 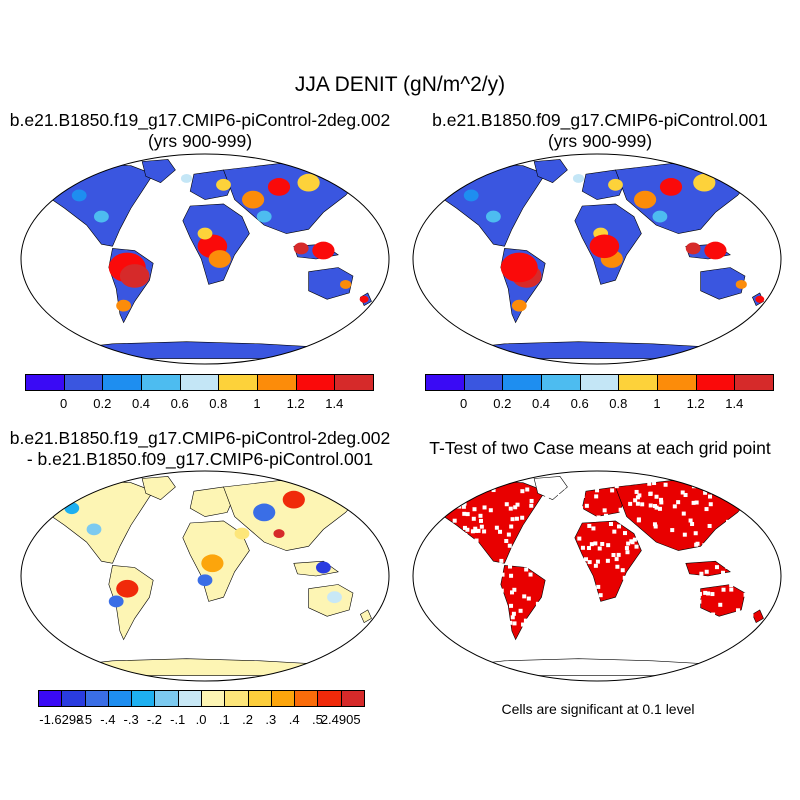 What do you see at coordinates (108, 719) in the screenshot?
I see `colorbar-label: -.4` at bounding box center [108, 719].